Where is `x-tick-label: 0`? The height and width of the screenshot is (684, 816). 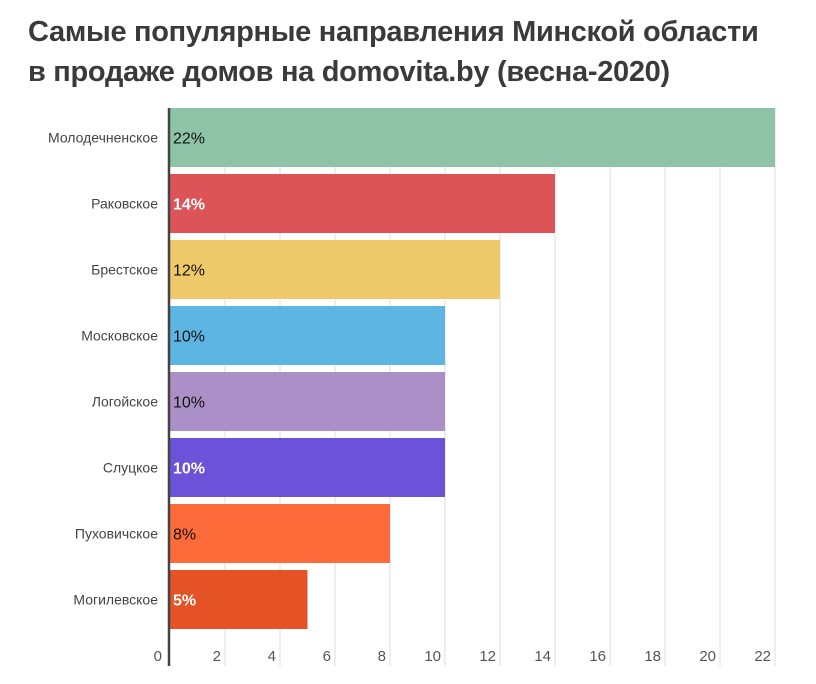 x-tick-label: 0 is located at coordinates (158, 656).